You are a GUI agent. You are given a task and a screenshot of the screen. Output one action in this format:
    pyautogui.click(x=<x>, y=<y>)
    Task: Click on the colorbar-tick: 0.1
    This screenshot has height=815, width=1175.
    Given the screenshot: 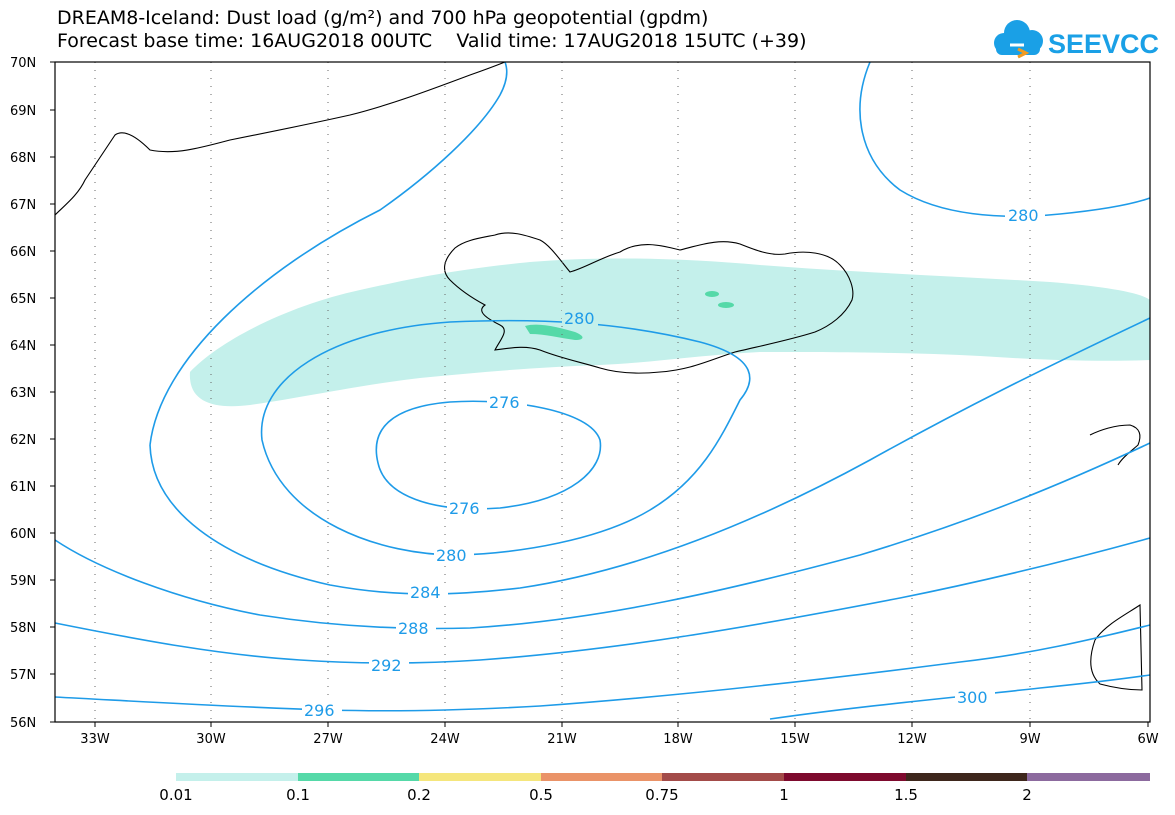 What is the action you would take?
    pyautogui.click(x=298, y=795)
    